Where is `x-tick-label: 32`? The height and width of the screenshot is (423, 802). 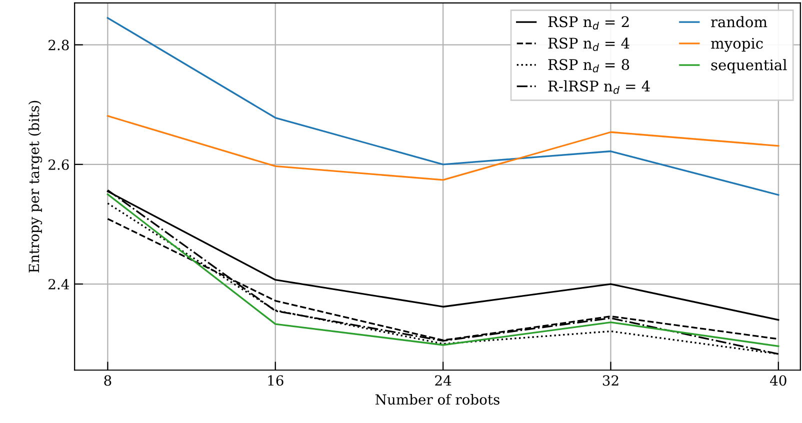
x-tick-label: 32 is located at coordinates (610, 380).